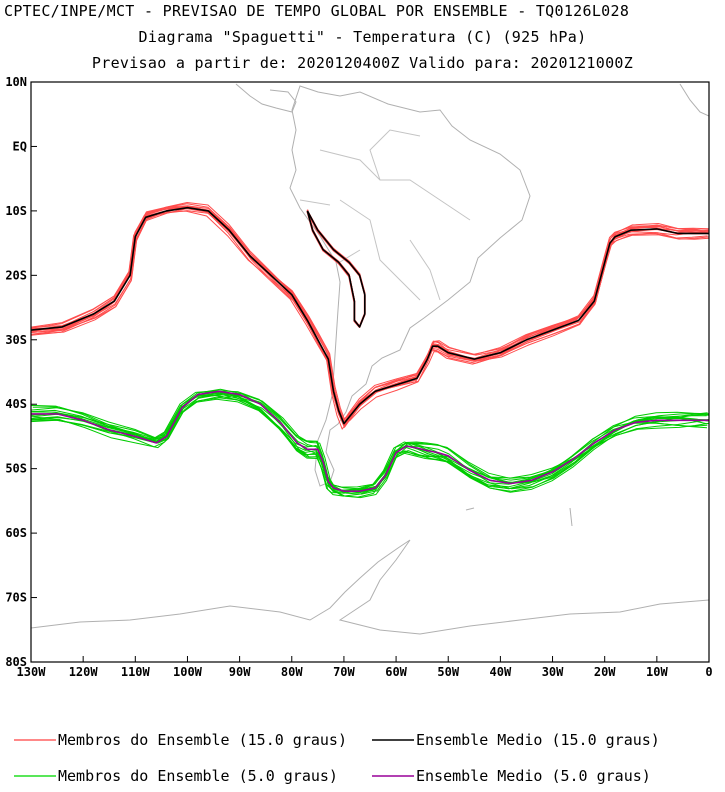 This screenshot has height=792, width=725. What do you see at coordinates (501, 672) in the screenshot?
I see `x-tick-label: 40W` at bounding box center [501, 672].